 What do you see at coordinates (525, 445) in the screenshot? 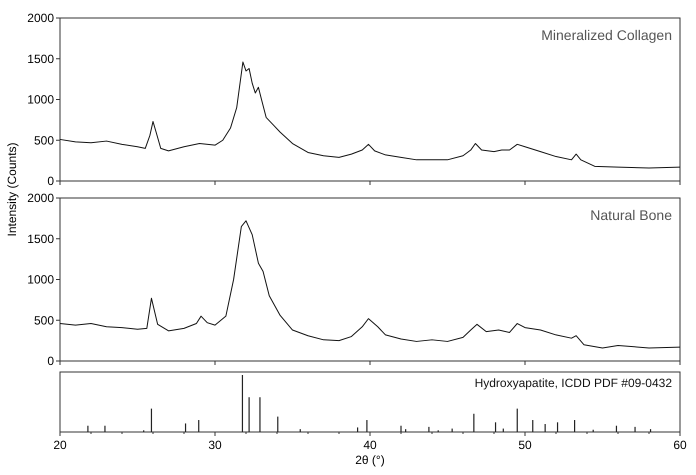
I see `x-tick-label: 50` at bounding box center [525, 445].